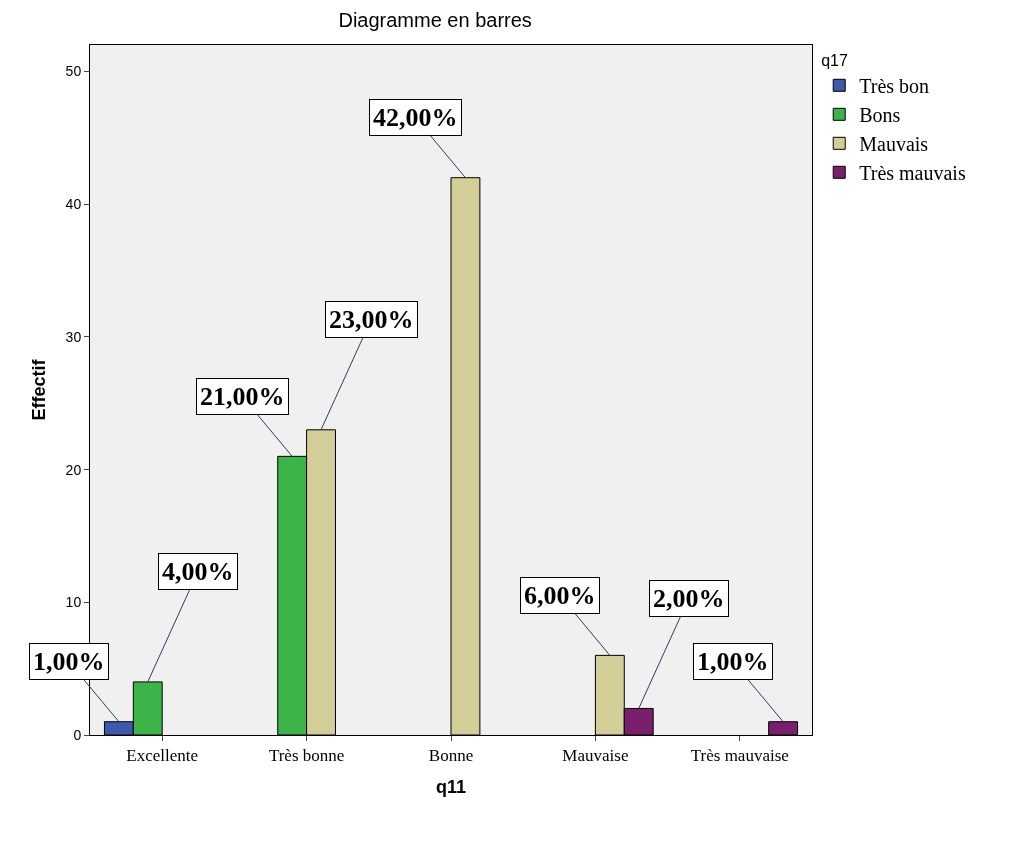  What do you see at coordinates (73, 71) in the screenshot?
I see `y-tick-label: 50` at bounding box center [73, 71].